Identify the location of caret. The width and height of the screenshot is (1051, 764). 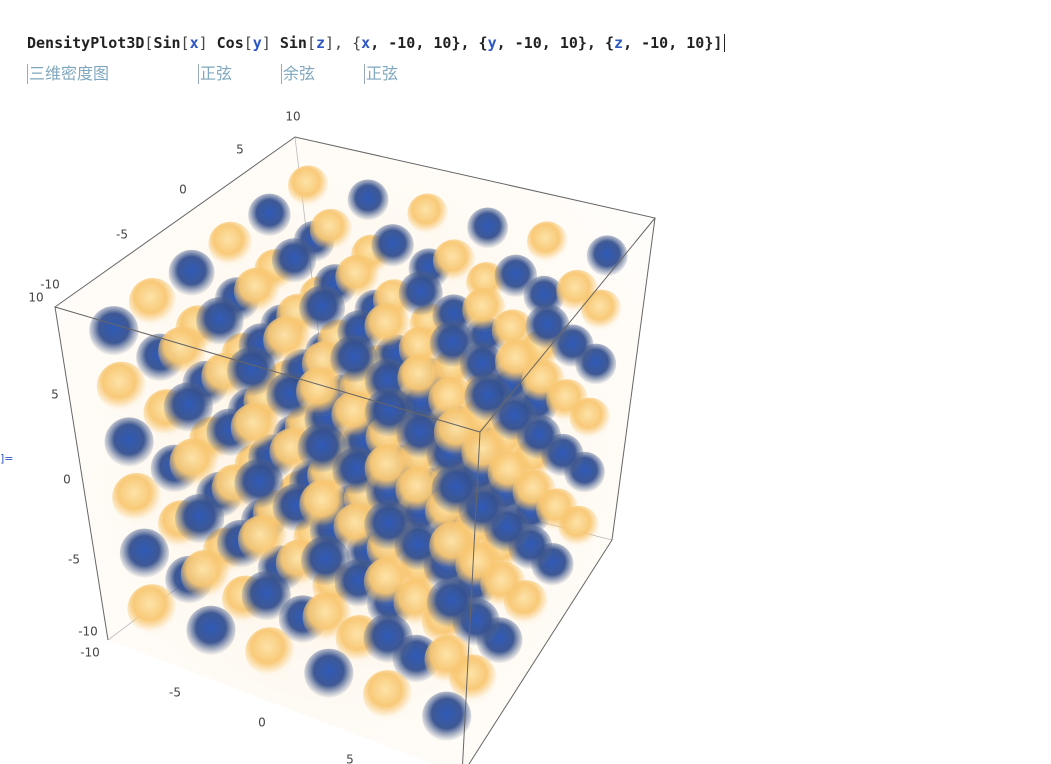
(725, 43).